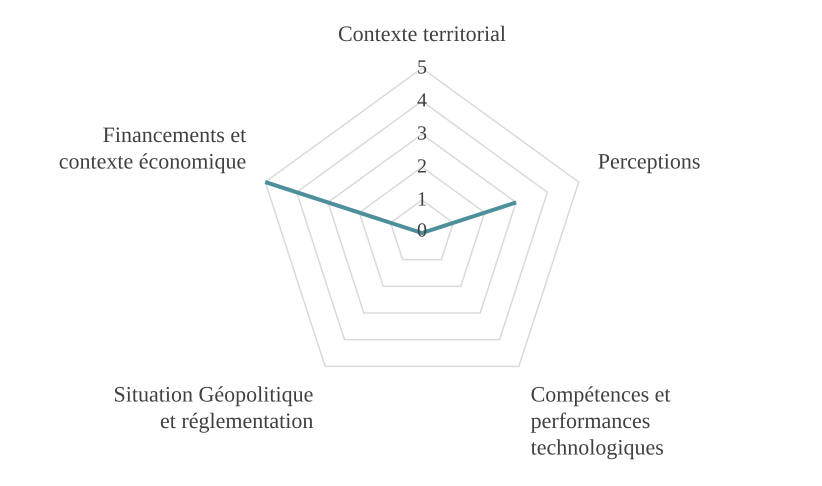 This screenshot has width=822, height=486. Describe the element at coordinates (649, 161) in the screenshot. I see `spoke-label: Perceptions` at that location.